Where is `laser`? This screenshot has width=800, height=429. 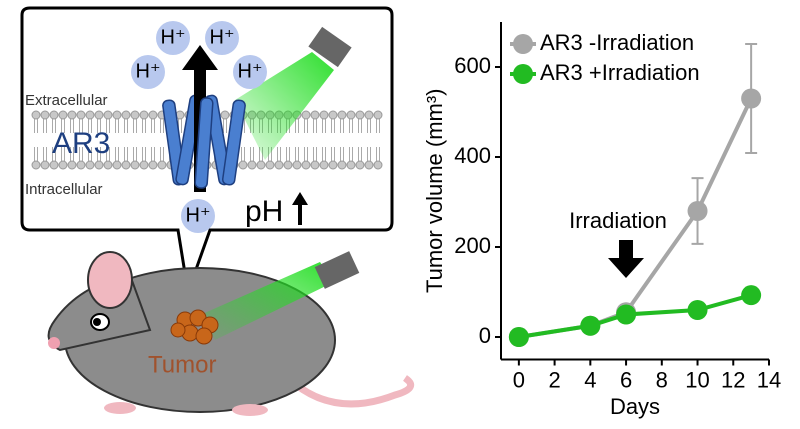 laser is located at coordinates (337, 270).